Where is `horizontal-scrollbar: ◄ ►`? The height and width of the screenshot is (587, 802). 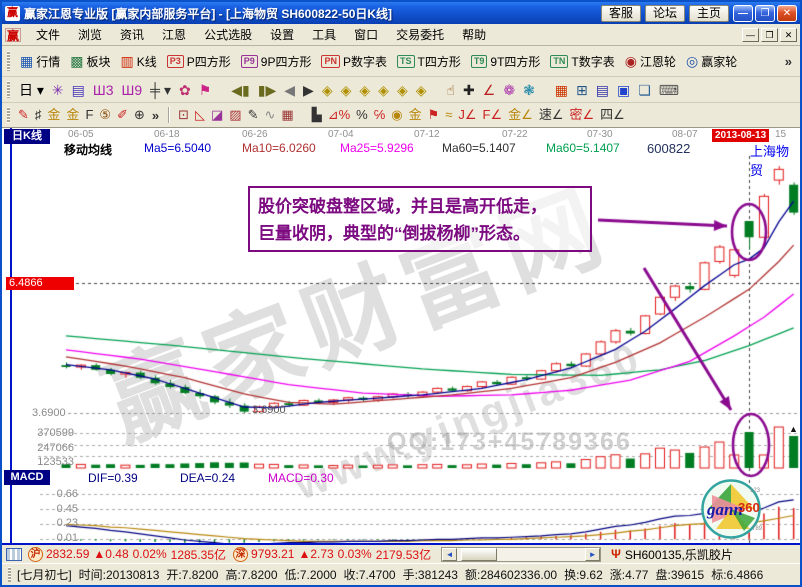 horizontal-scrollbar: ◄ ► is located at coordinates (521, 554).